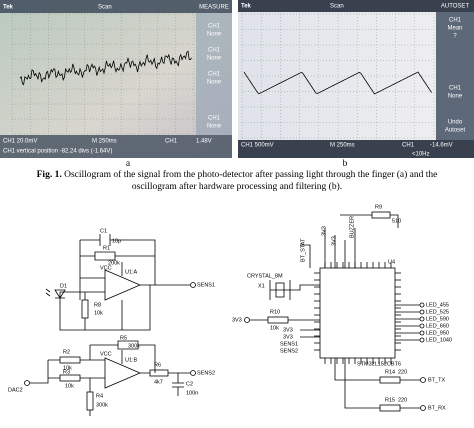 This screenshot has width=474, height=428. I want to click on label: LED_950, so click(437, 333).